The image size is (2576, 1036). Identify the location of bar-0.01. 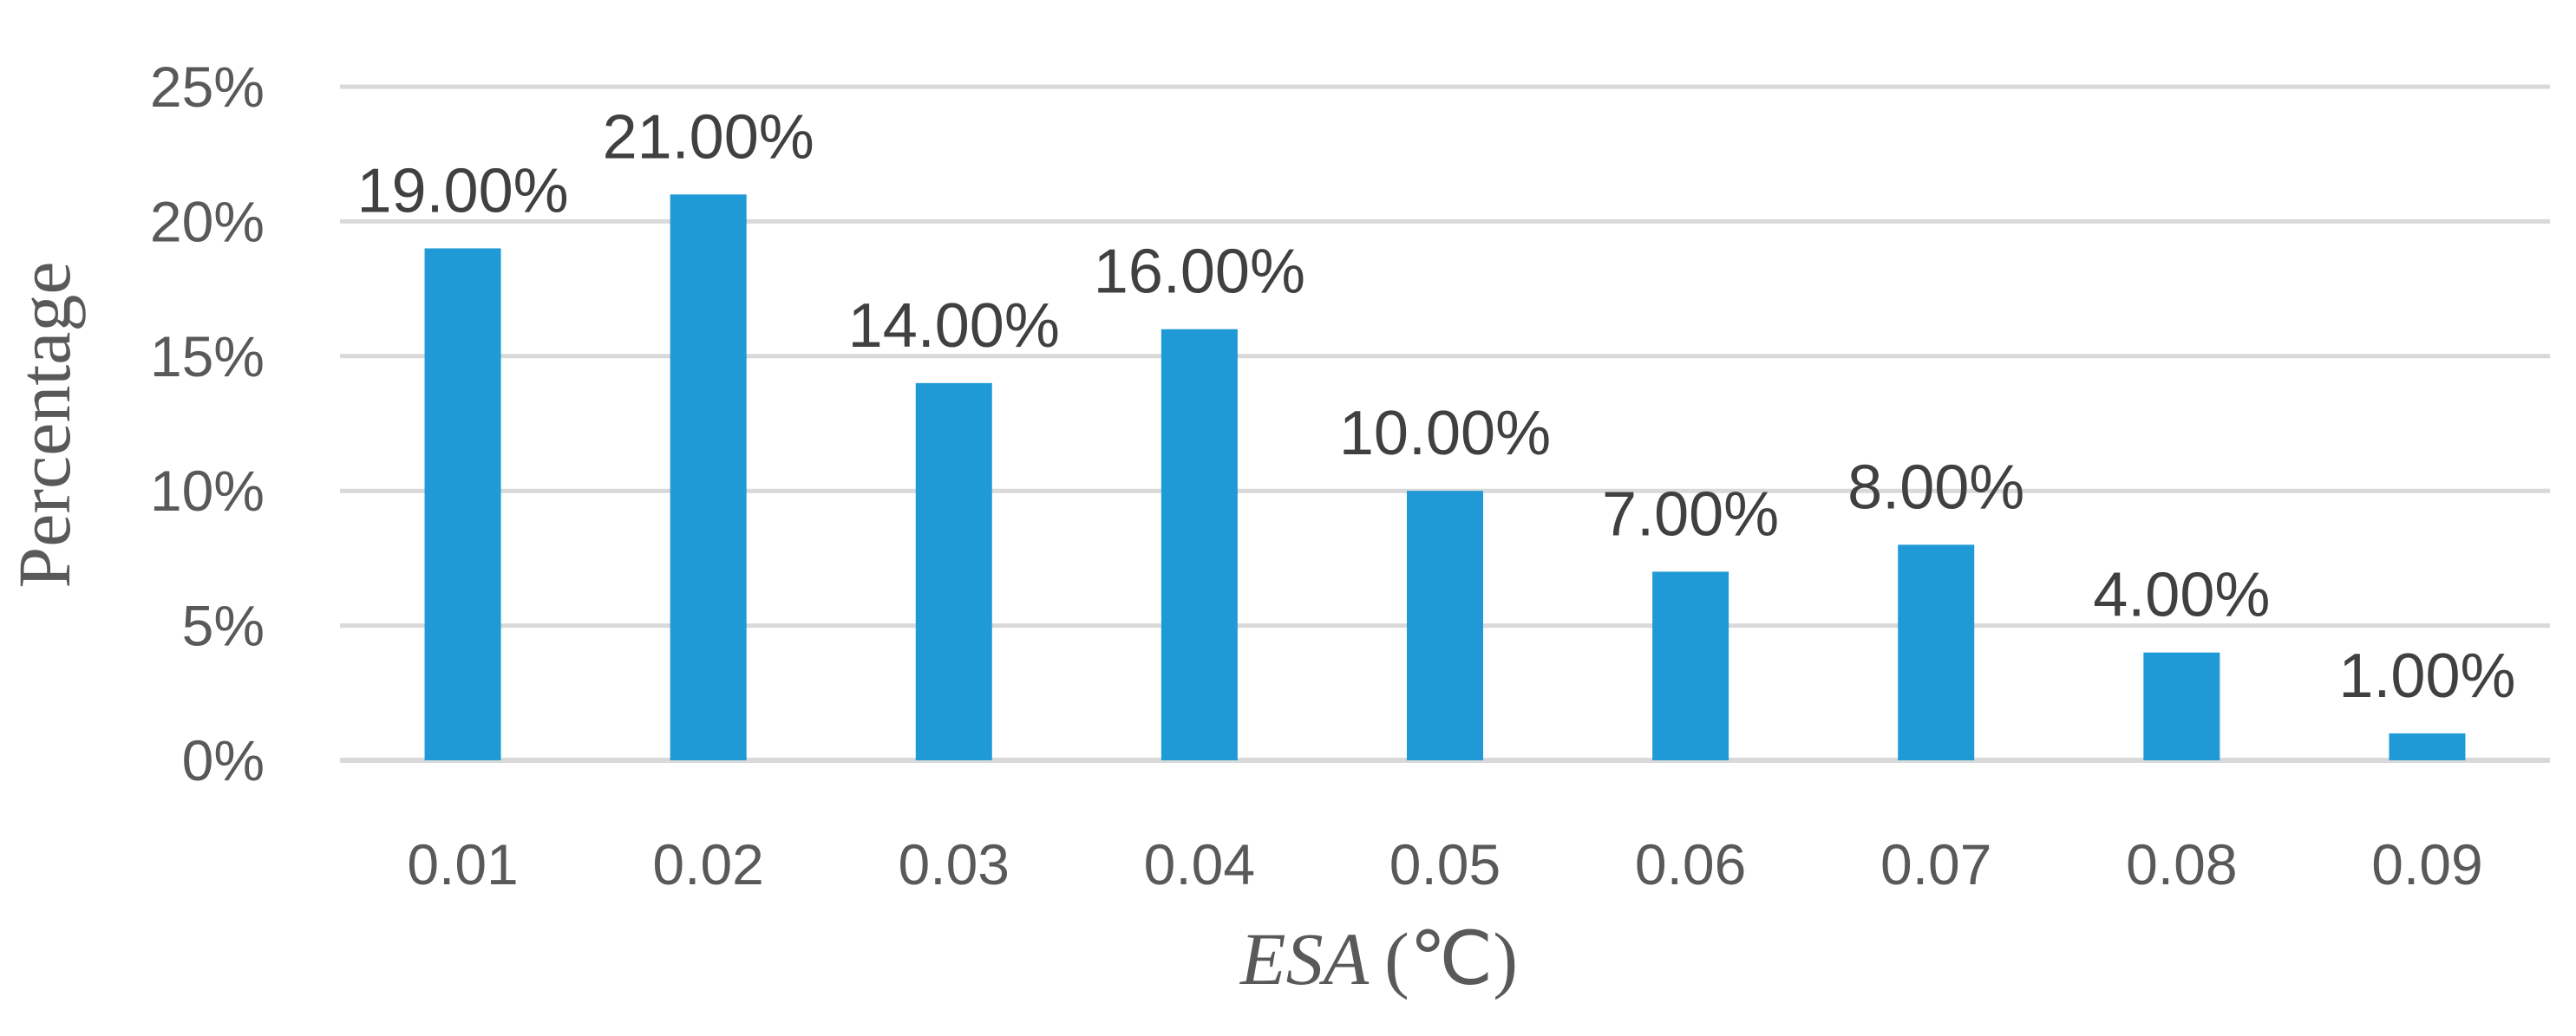
(462, 504).